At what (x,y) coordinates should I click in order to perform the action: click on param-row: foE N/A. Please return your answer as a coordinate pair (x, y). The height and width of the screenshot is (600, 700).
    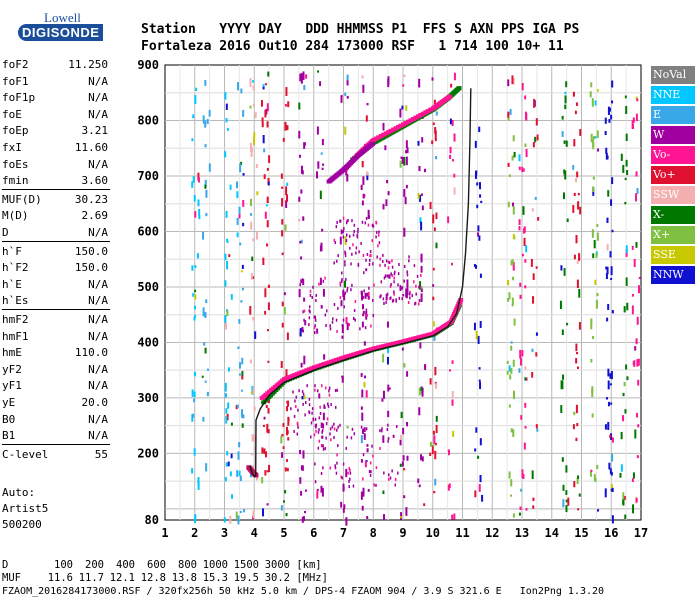
    Looking at the image, I should click on (55, 115).